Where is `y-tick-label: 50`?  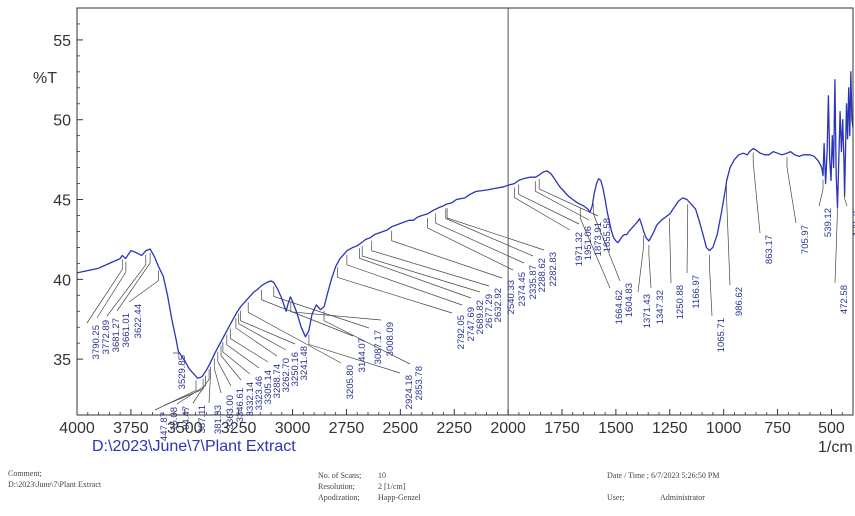 y-tick-label: 50 is located at coordinates (62, 121).